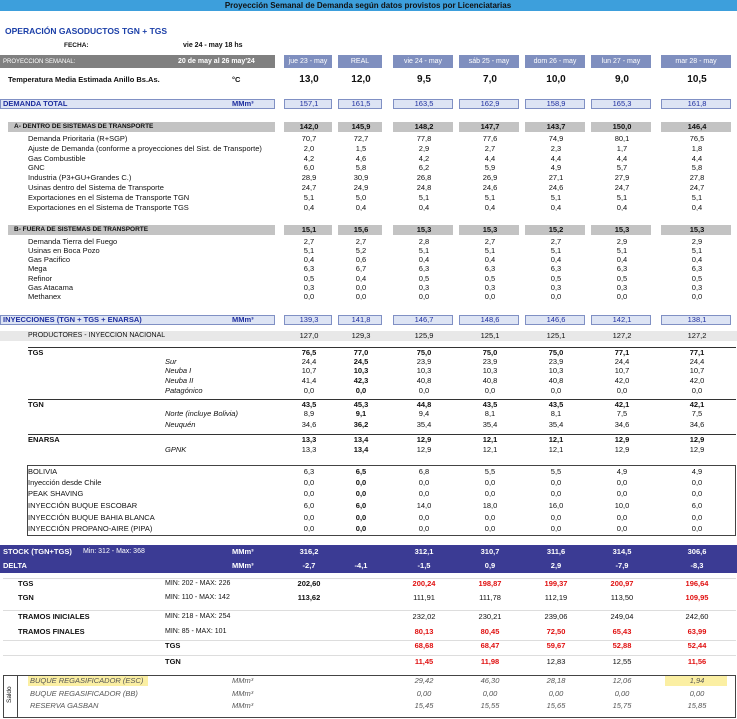 This screenshot has width=737, height=719. I want to click on cell-value: 2,9, so click(622, 241).